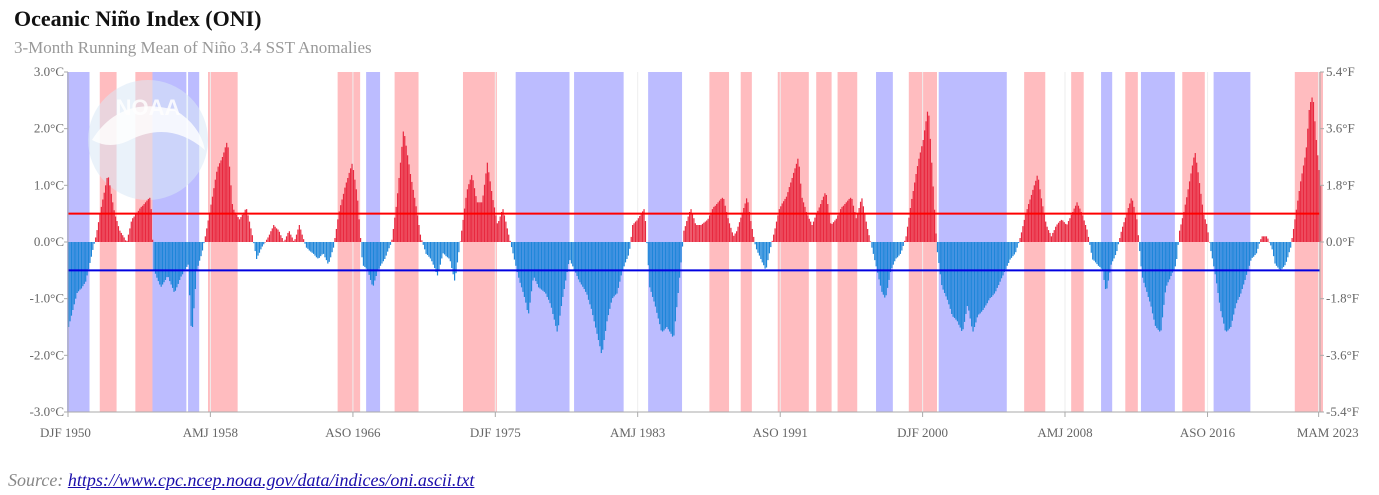 The image size is (1379, 495). I want to click on x-tick-label: DJF 1950, so click(65, 432).